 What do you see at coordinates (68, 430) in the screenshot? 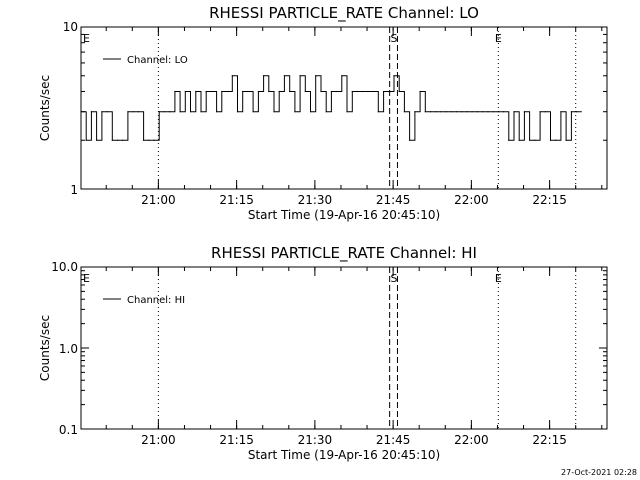
I see `y-tick-label: 0.1` at bounding box center [68, 430].